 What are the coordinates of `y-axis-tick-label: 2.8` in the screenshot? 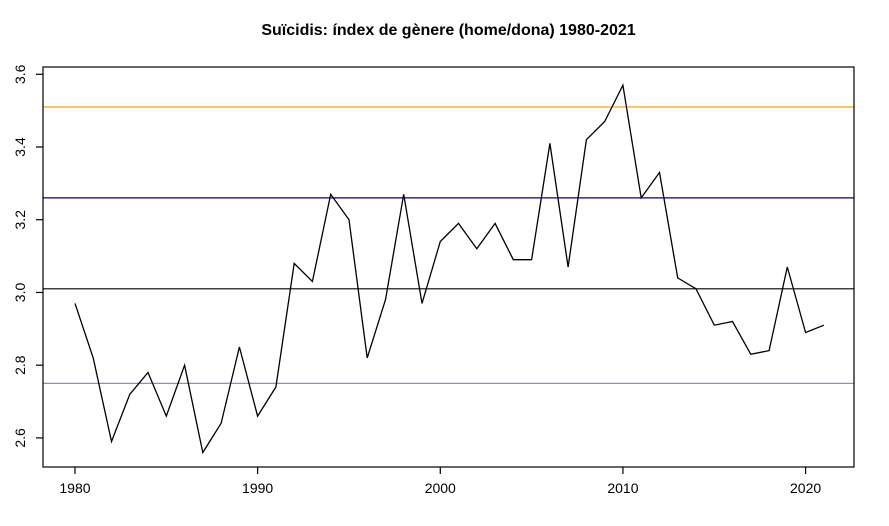 It's located at (20, 365).